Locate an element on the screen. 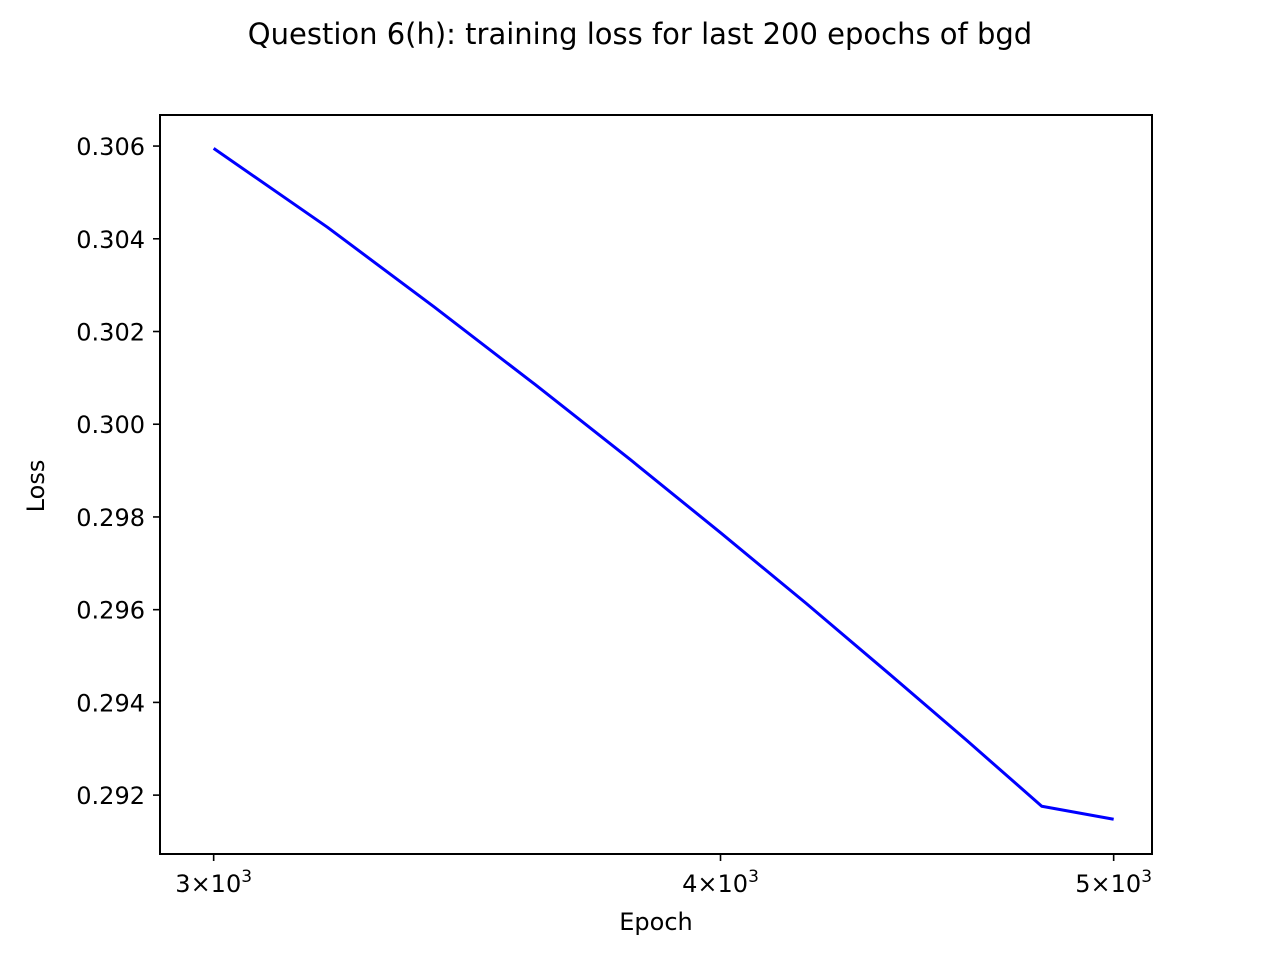 This screenshot has height=960, width=1280. x-tick-label: 3×10³ is located at coordinates (213, 882).